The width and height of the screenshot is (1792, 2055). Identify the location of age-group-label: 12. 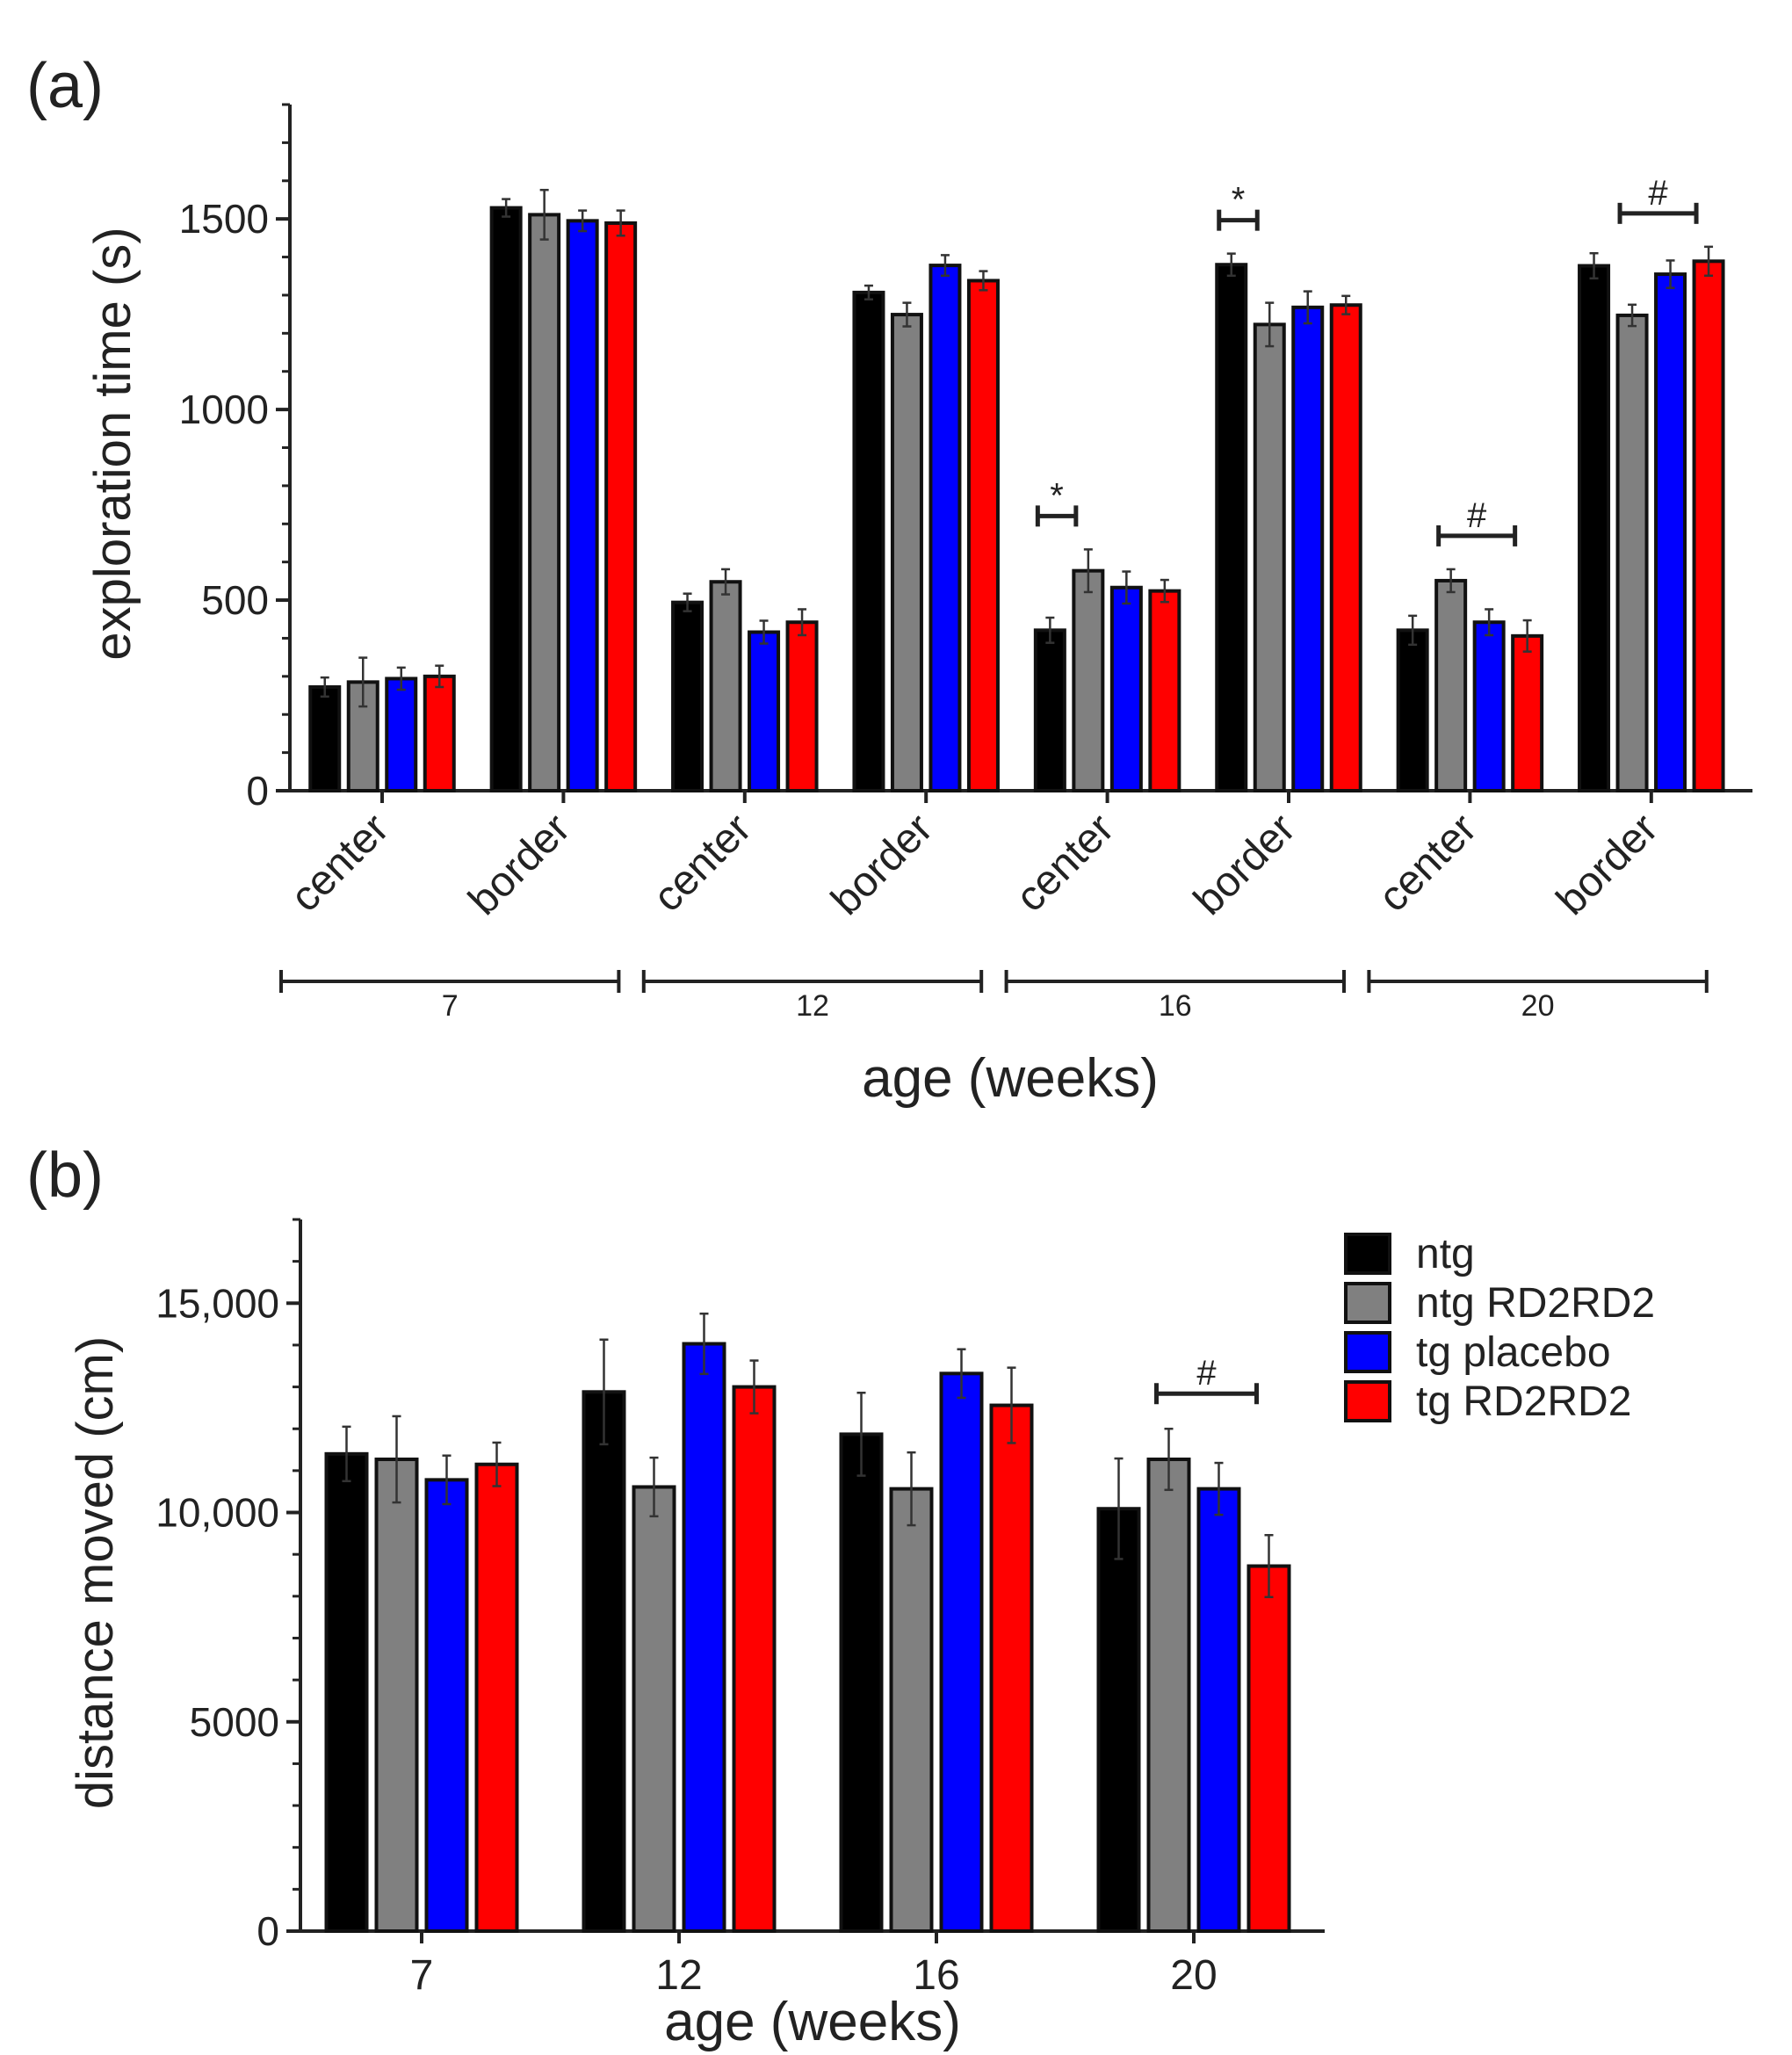
(812, 1006).